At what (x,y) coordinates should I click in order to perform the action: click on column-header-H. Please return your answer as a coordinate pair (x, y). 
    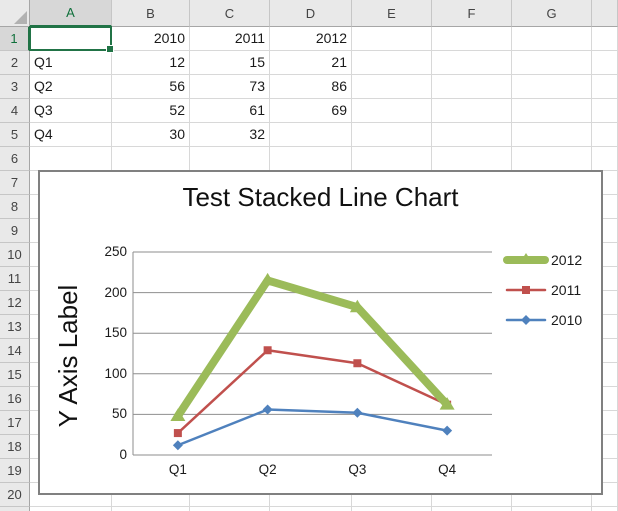
    Looking at the image, I should click on (605, 13).